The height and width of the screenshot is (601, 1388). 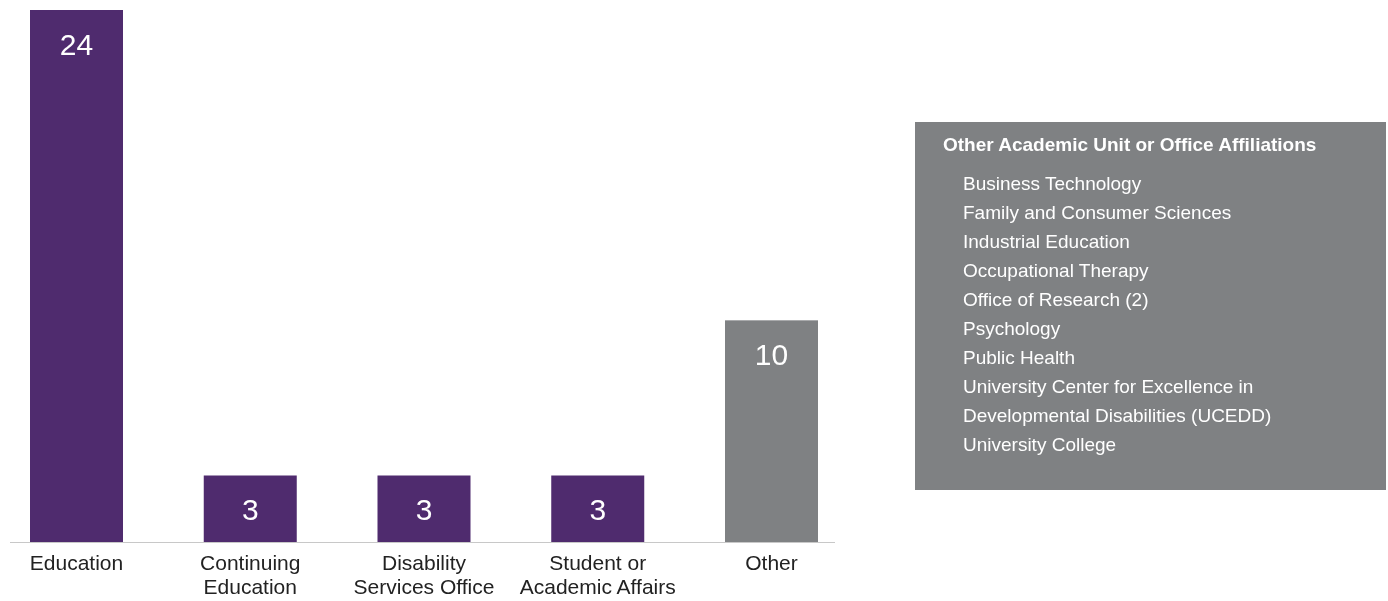 I want to click on text: Public Health, so click(x=1019, y=357).